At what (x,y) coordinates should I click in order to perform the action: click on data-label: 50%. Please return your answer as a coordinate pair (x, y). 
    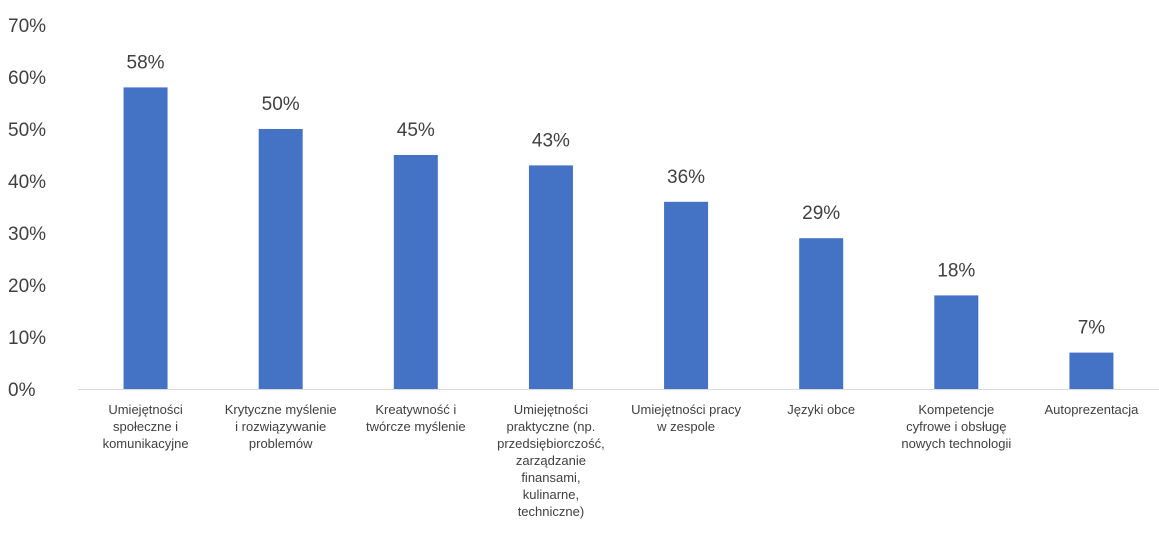
    Looking at the image, I should click on (281, 104).